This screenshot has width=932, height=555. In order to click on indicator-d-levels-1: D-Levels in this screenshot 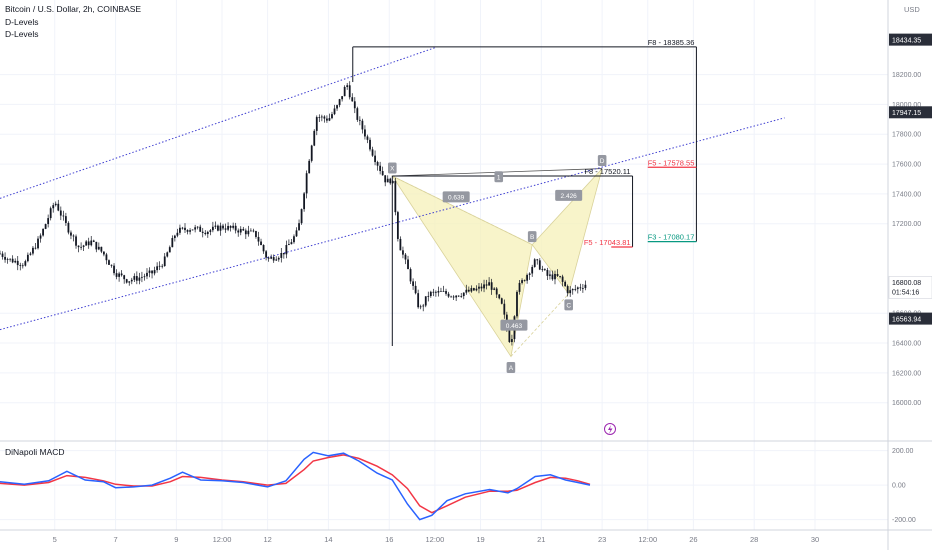, I will do `click(22, 22)`.